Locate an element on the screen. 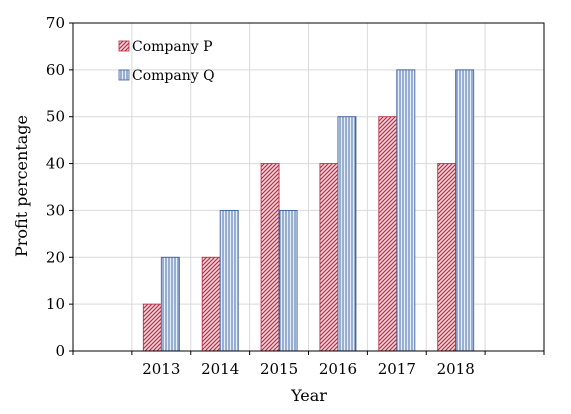 The height and width of the screenshot is (414, 571). y-tick-label: 20 is located at coordinates (55, 257).